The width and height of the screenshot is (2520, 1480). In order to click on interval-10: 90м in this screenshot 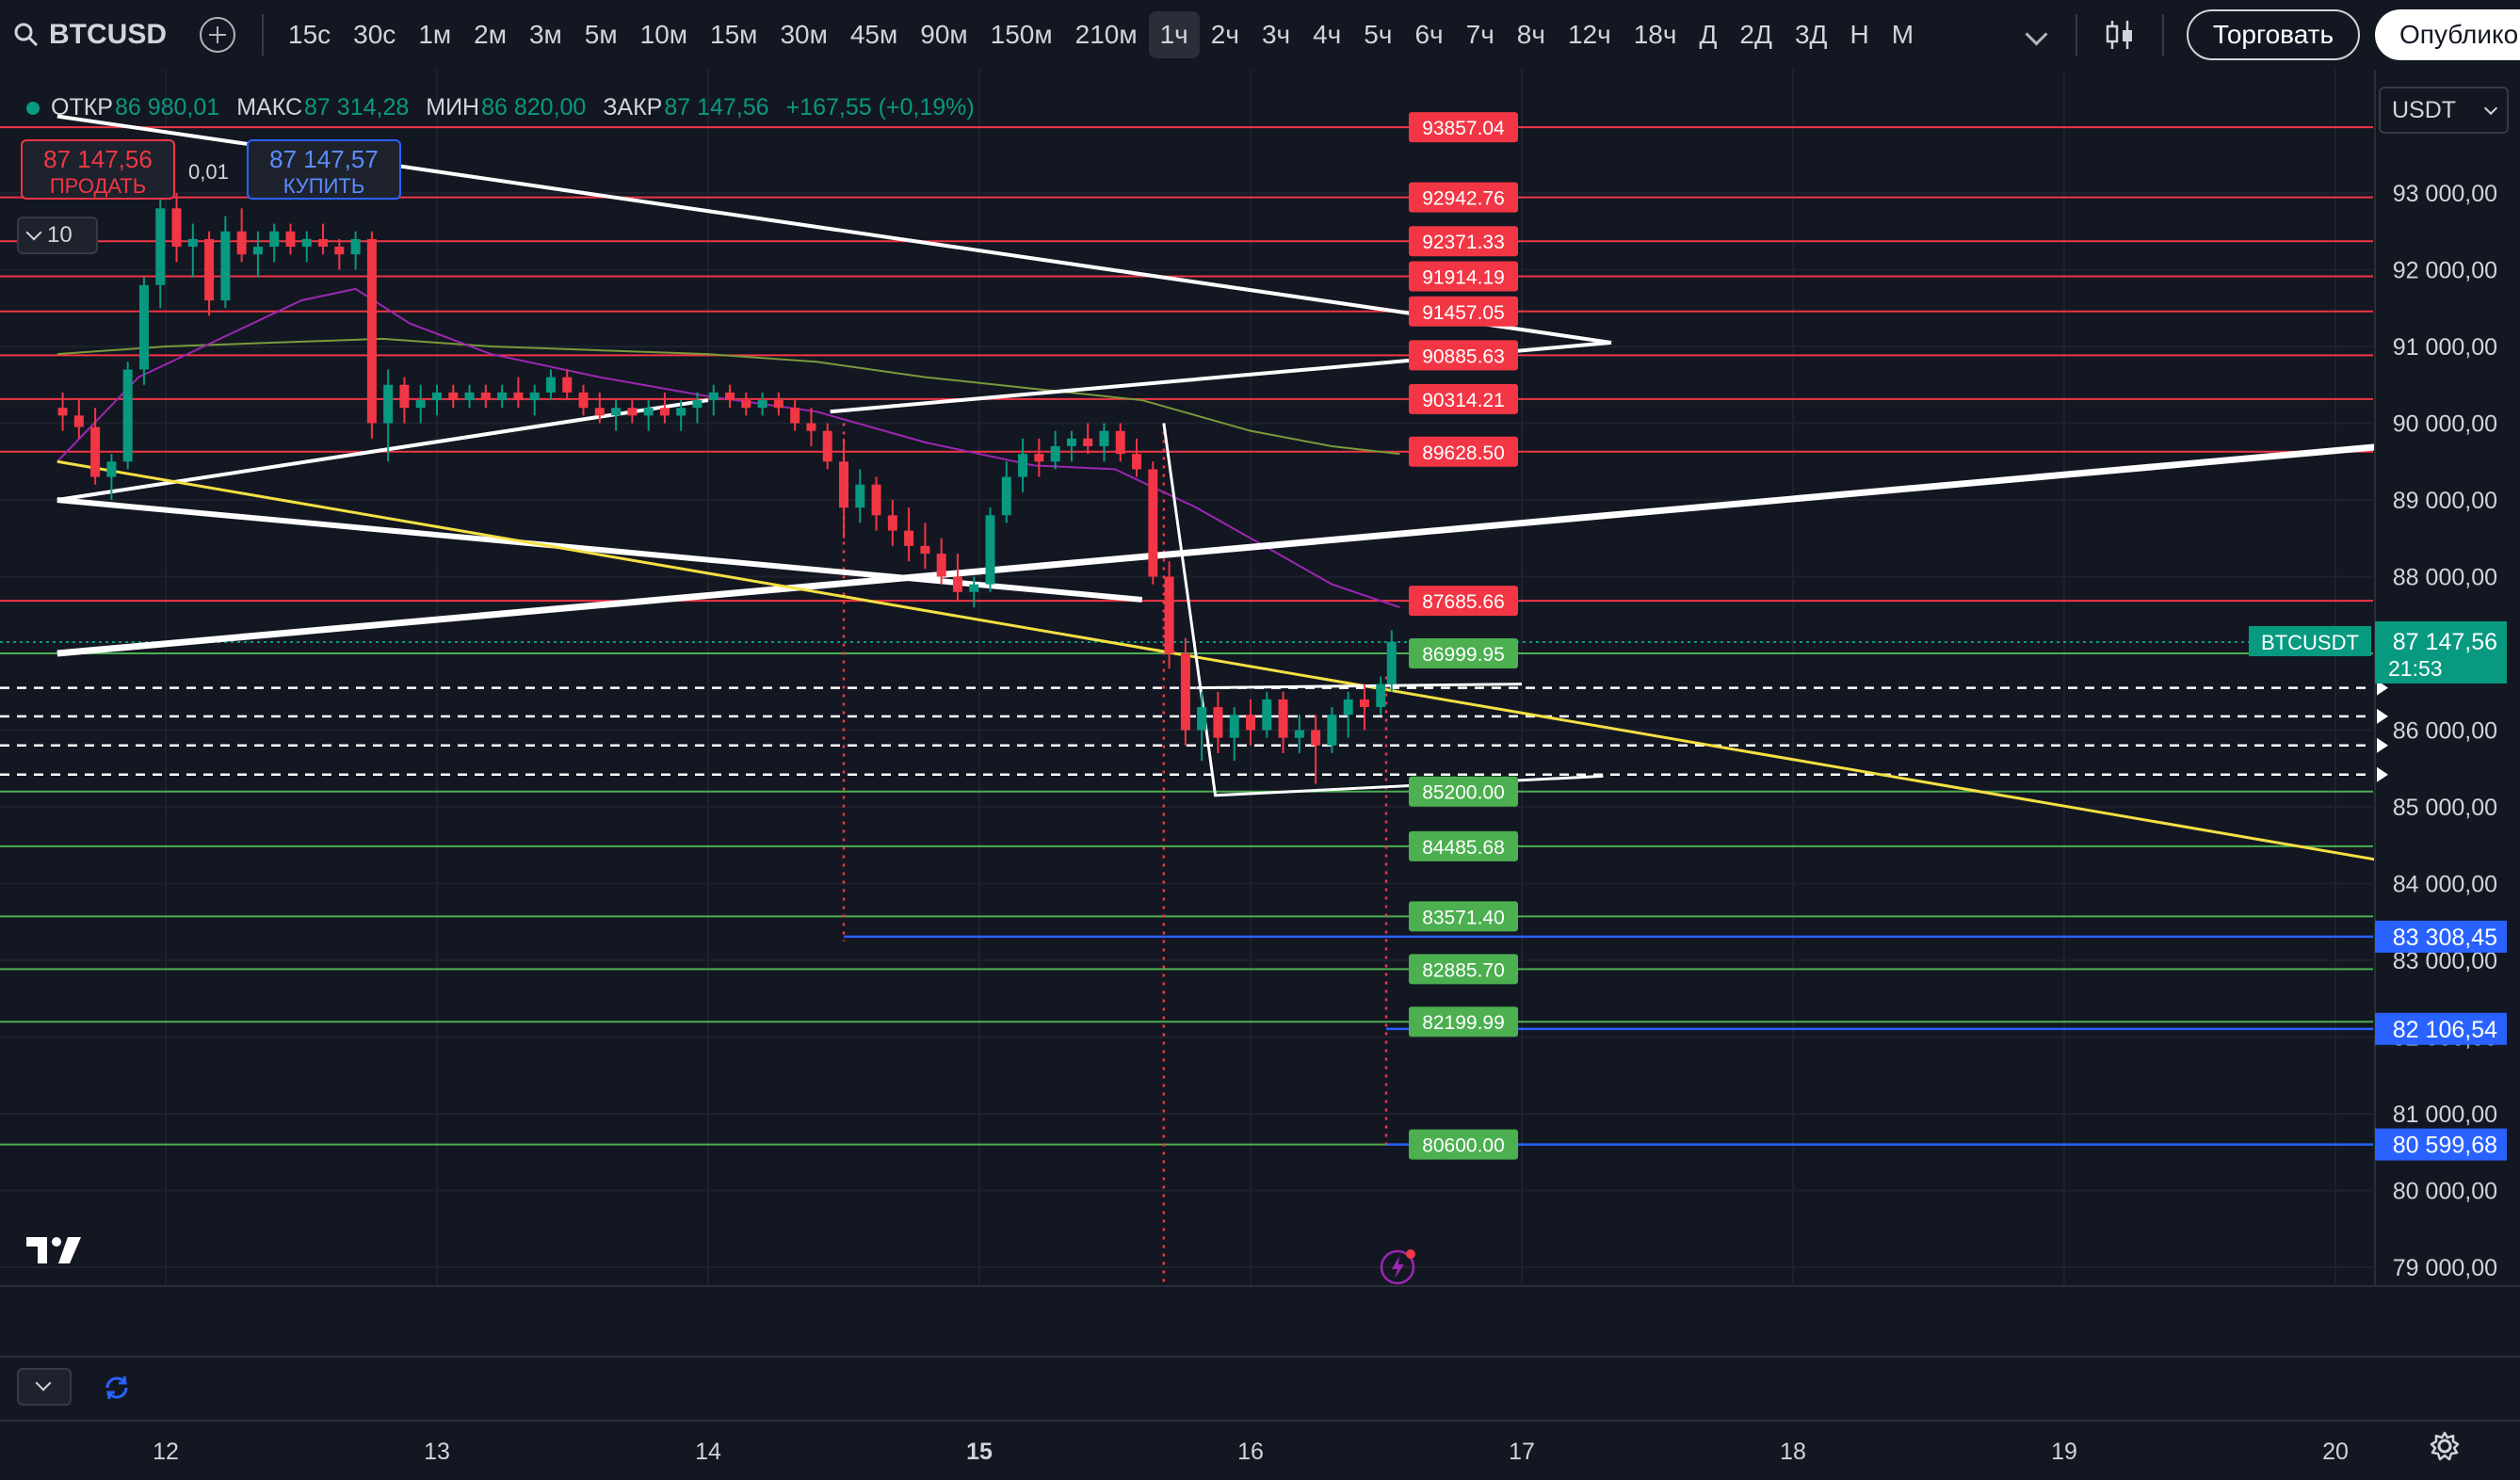, I will do `click(944, 34)`.